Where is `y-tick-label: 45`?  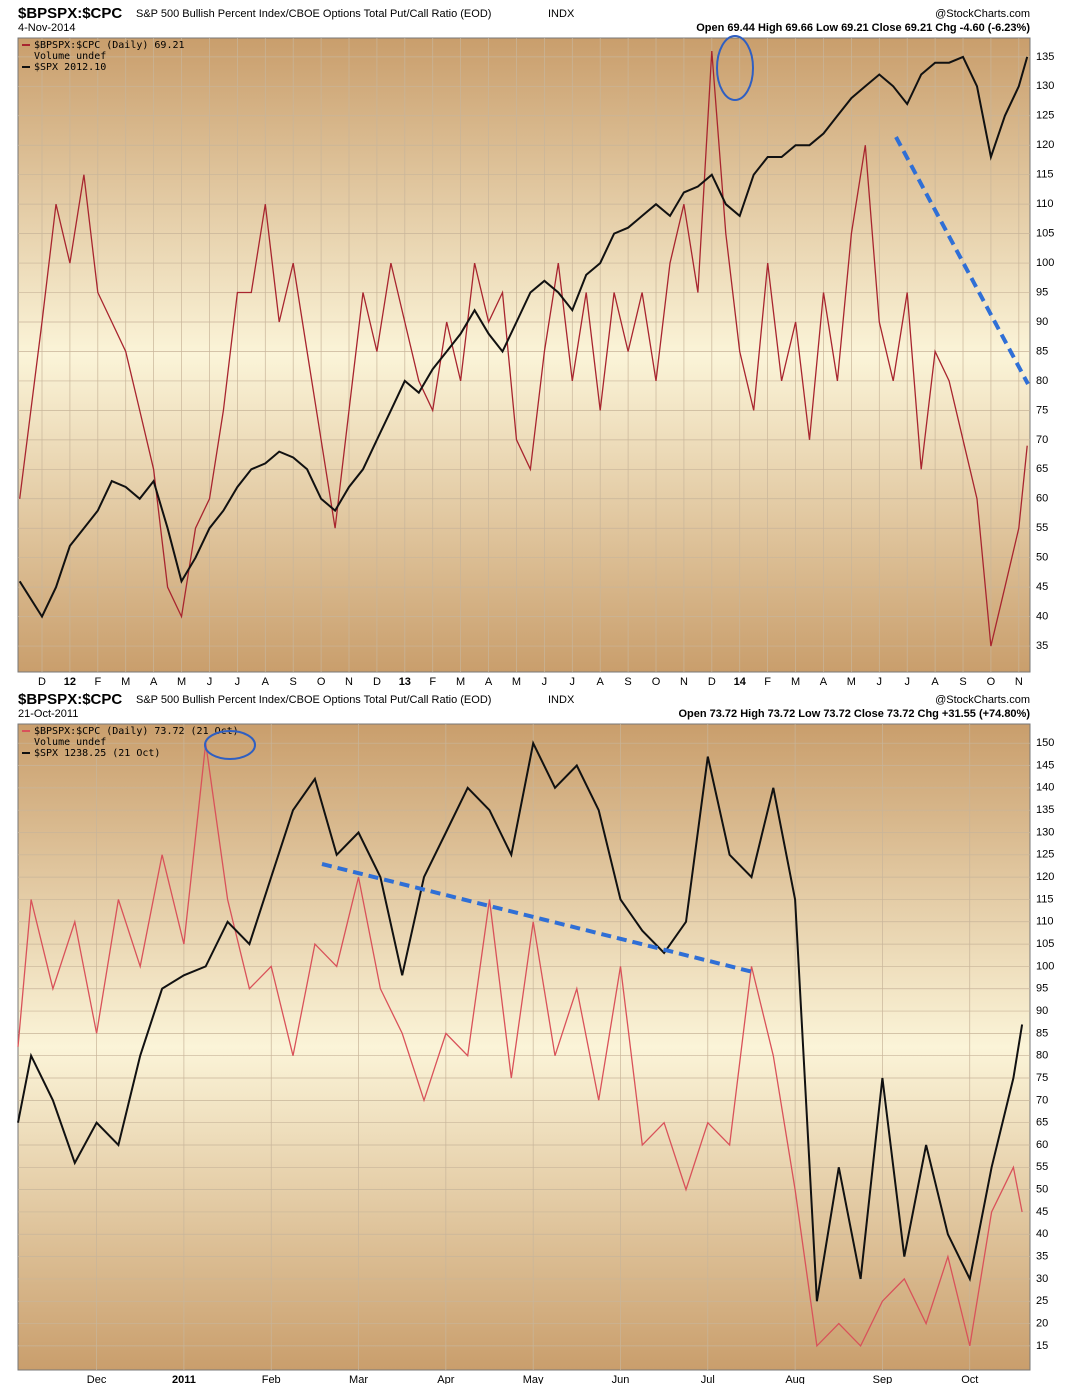
y-tick-label: 45 is located at coordinates (1042, 1212).